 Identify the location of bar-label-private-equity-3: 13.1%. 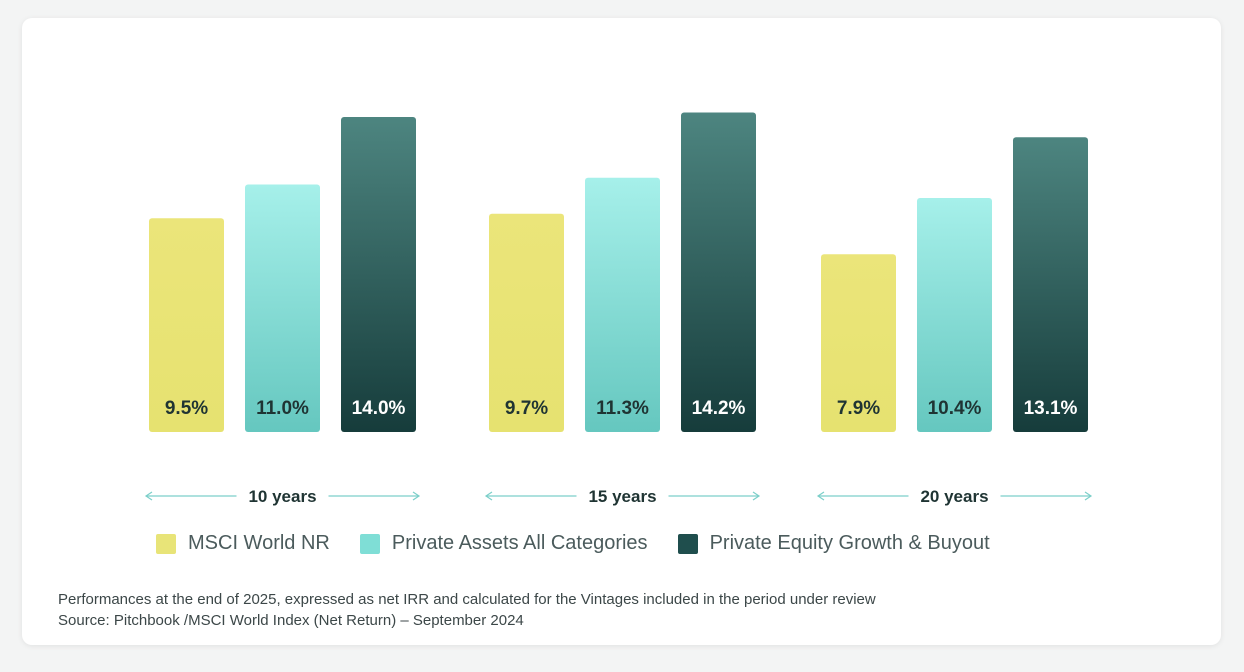
(1051, 408).